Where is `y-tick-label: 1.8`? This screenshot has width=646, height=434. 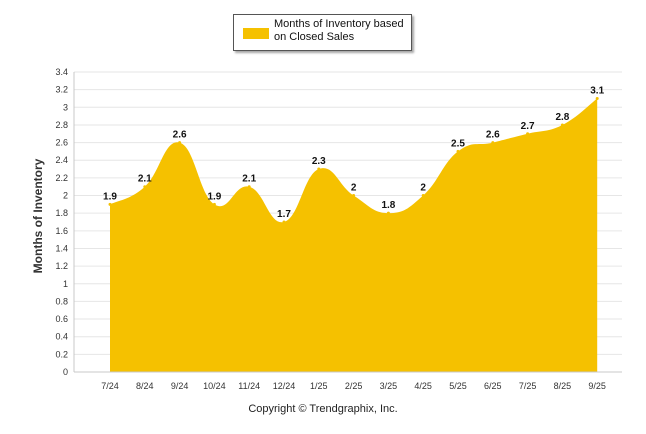 y-tick-label: 1.8 is located at coordinates (61, 213).